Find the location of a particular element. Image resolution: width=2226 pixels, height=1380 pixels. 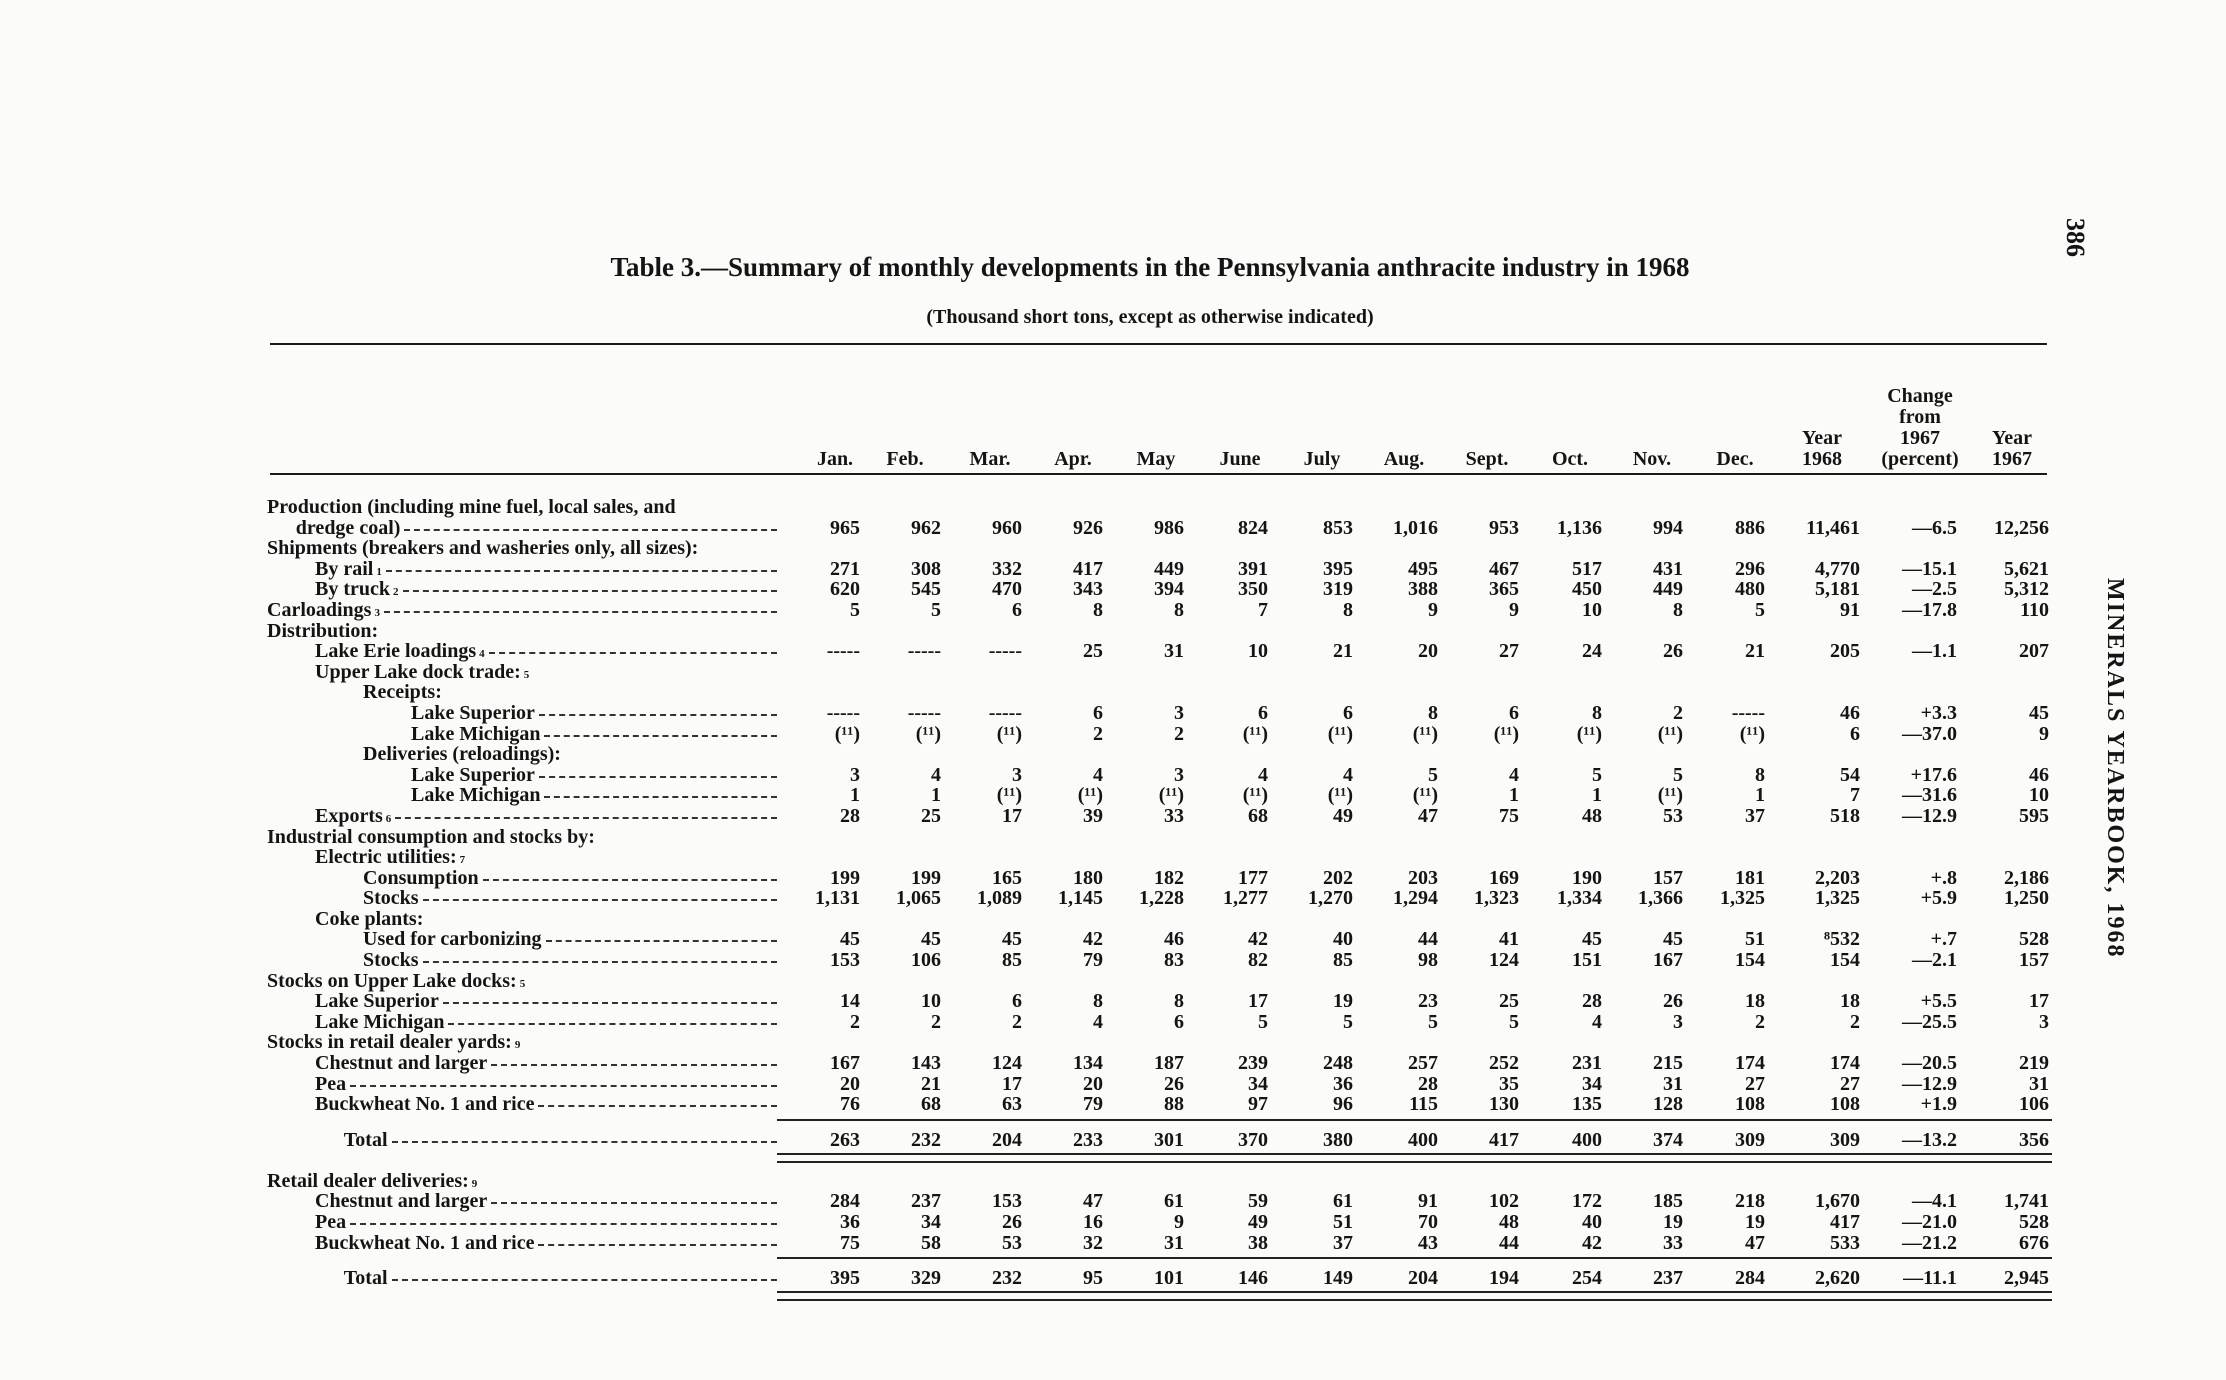

cell-value: 388 is located at coordinates (1423, 589).